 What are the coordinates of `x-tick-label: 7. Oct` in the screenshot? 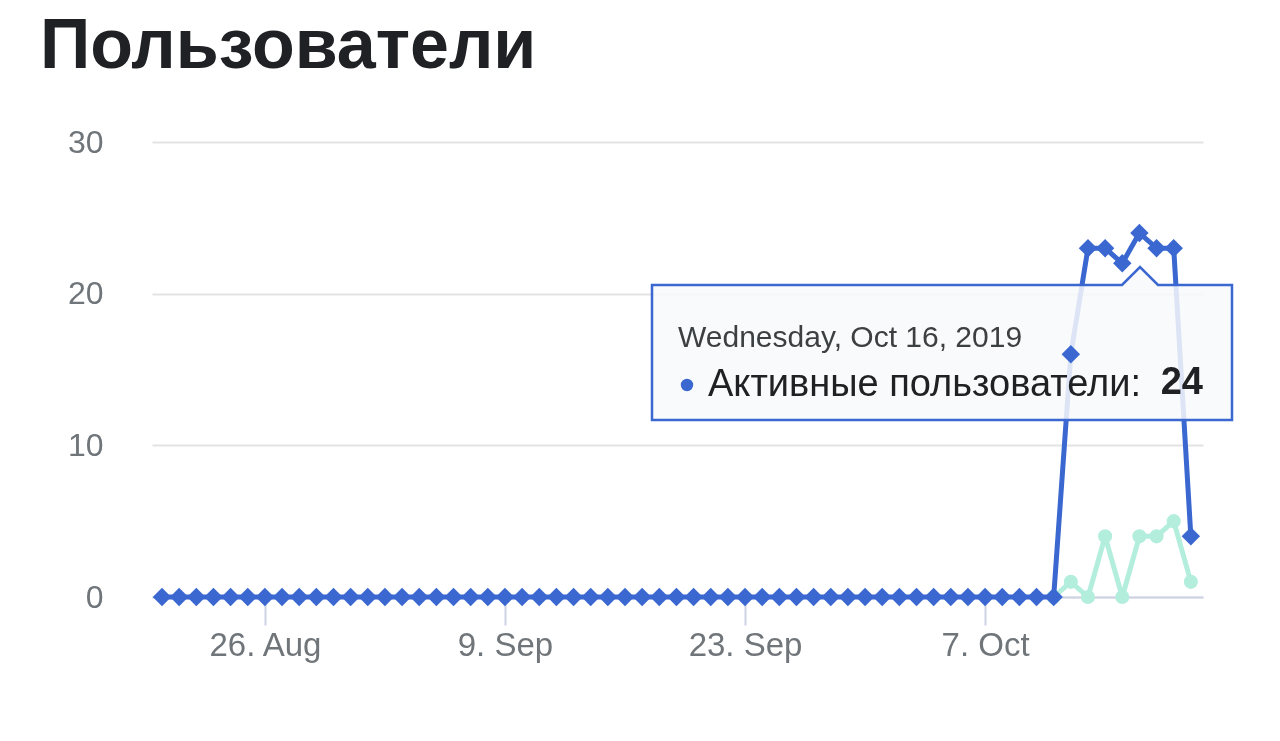 It's located at (985, 644).